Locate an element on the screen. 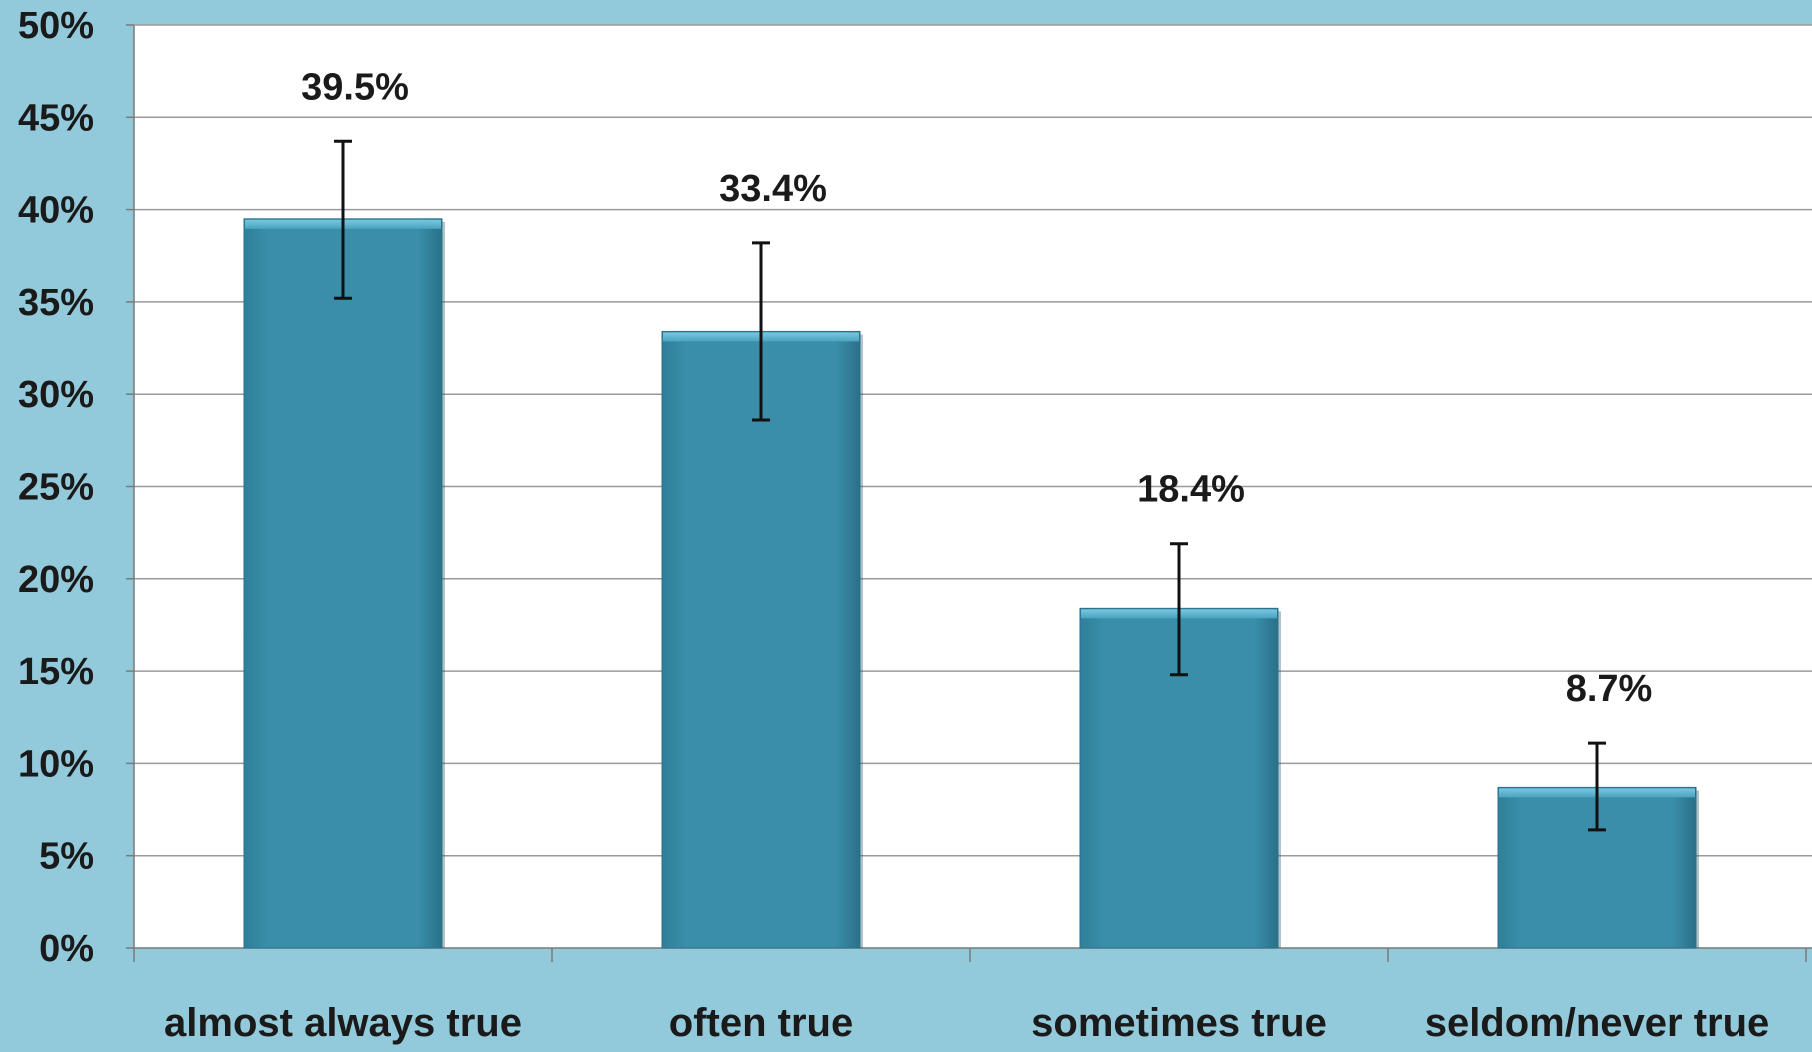  data-label: 33.4% is located at coordinates (773, 189).